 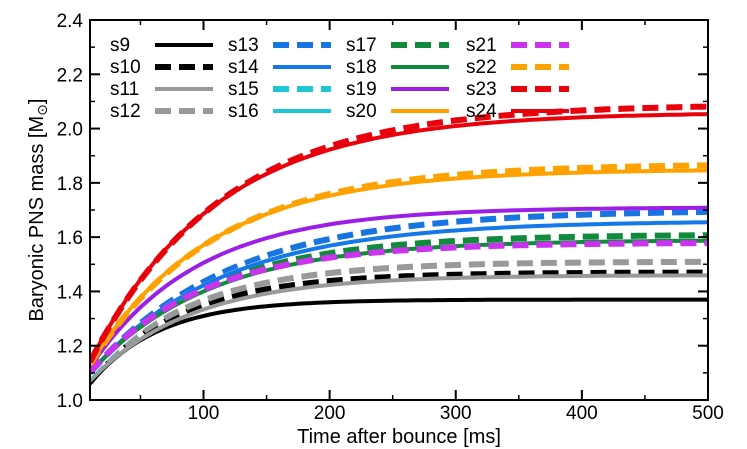 I want to click on legend-label-s19: s19, so click(x=361, y=89).